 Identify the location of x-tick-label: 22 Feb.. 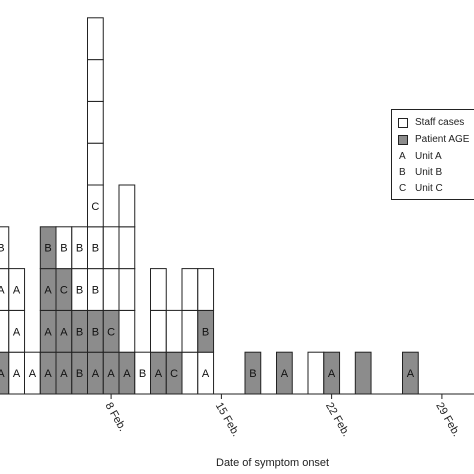
(337, 420).